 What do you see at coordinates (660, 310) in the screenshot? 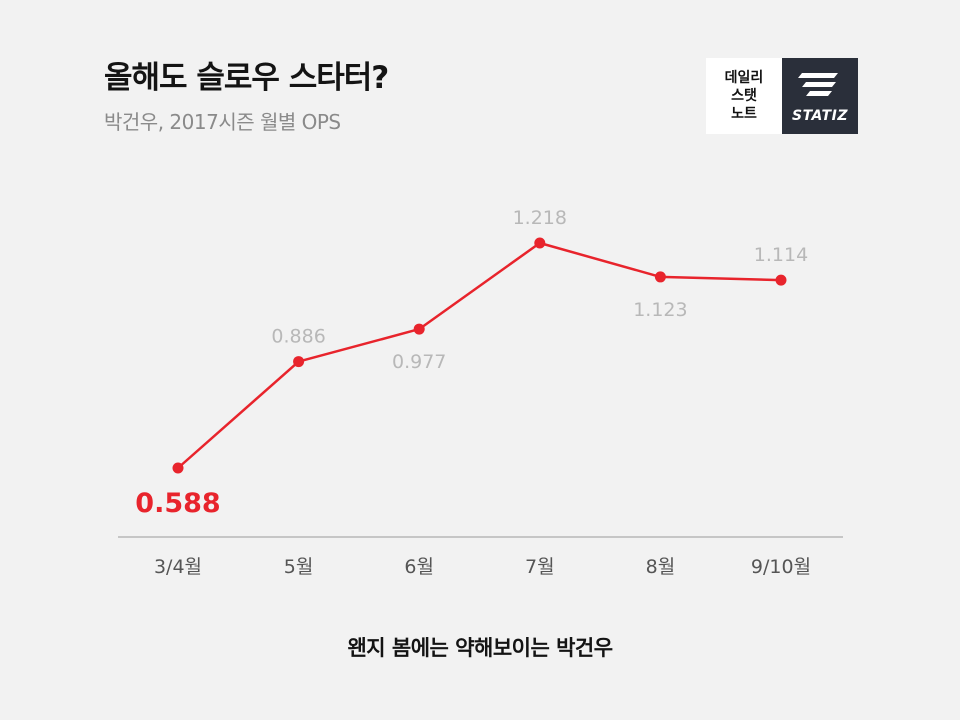
I see `data-label: 1.123` at bounding box center [660, 310].